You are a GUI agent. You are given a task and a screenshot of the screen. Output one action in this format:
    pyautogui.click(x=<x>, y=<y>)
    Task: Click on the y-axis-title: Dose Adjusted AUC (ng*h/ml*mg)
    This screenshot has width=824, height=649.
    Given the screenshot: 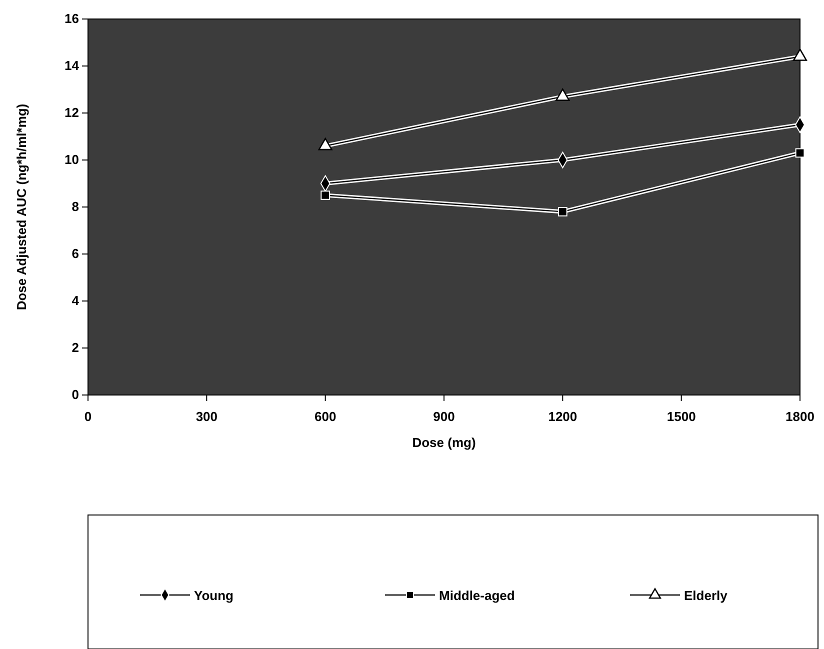 What is the action you would take?
    pyautogui.click(x=21, y=207)
    